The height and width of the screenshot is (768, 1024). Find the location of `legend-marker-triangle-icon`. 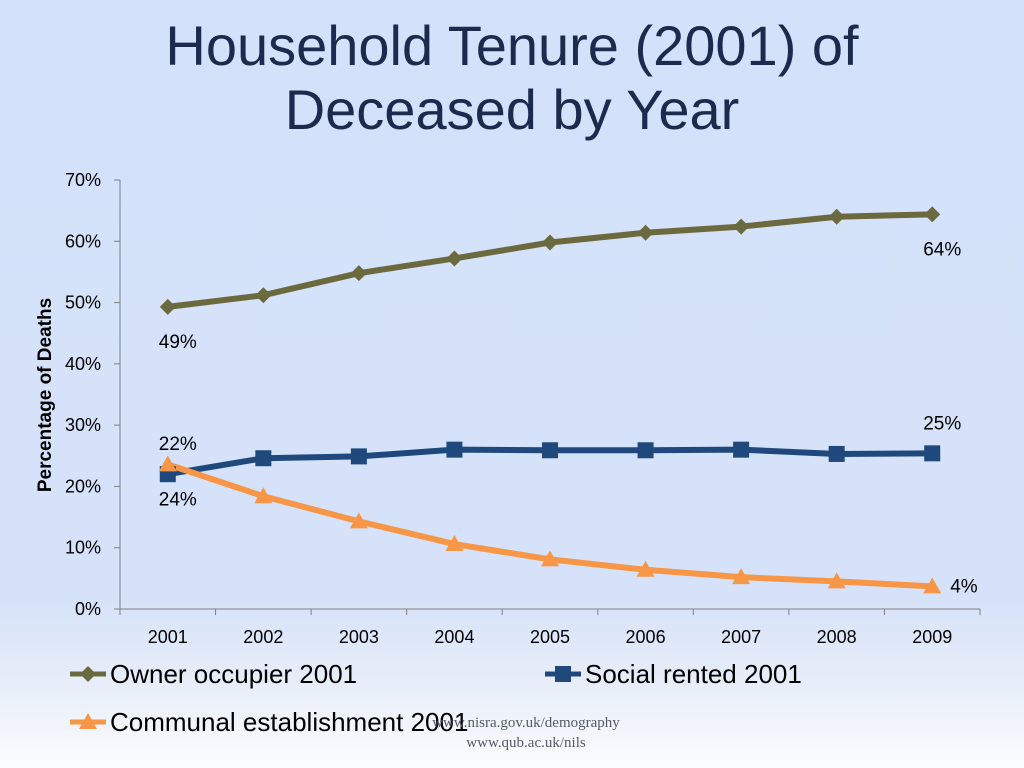

legend-marker-triangle-icon is located at coordinates (88, 721).